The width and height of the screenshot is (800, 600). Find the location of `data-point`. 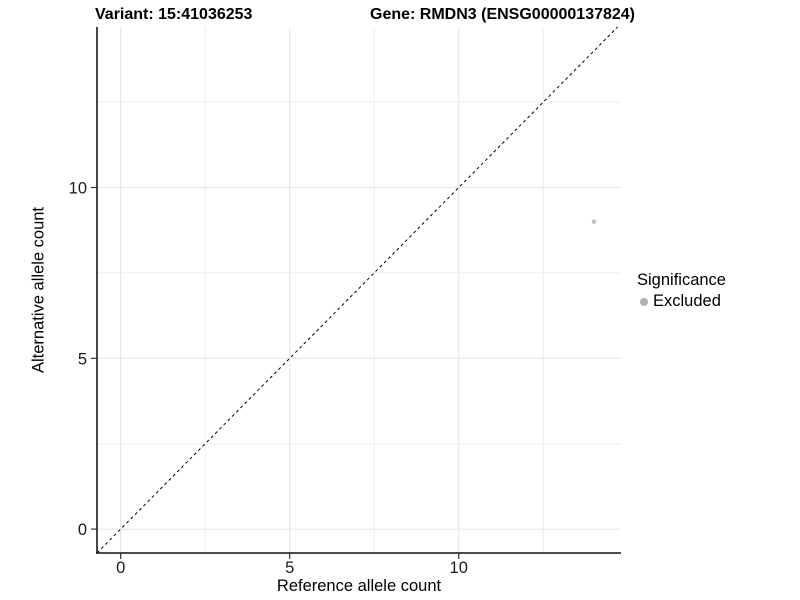

data-point is located at coordinates (594, 221).